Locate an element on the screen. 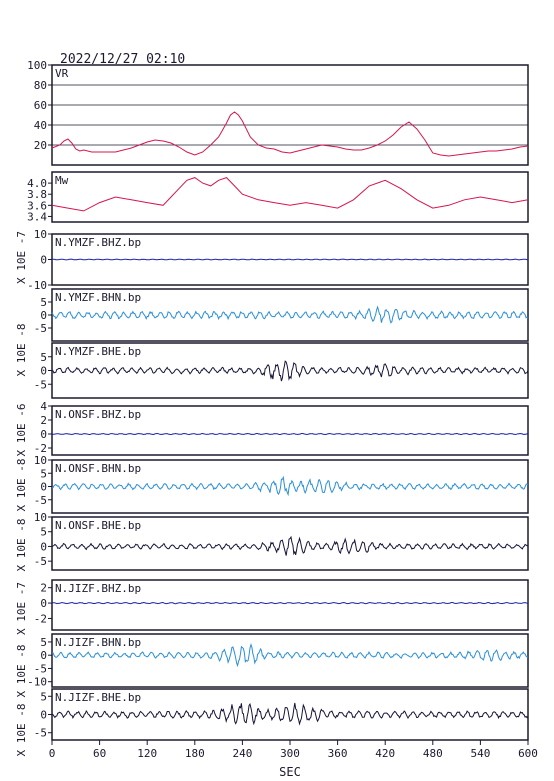 This screenshot has width=554, height=781. panel-label: N.ONSF.BHE.bp is located at coordinates (98, 525).